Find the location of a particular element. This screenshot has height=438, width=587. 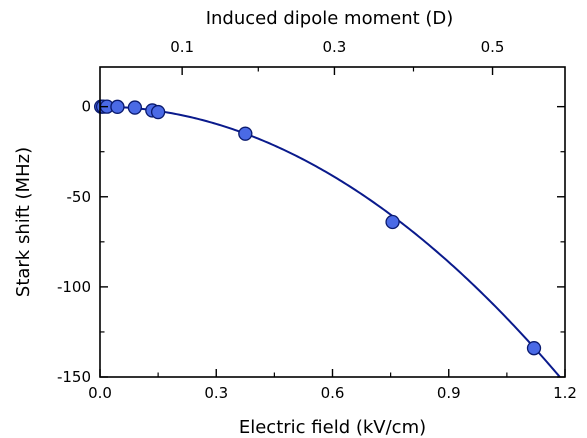

y-tick-label: -150 is located at coordinates (74, 377).